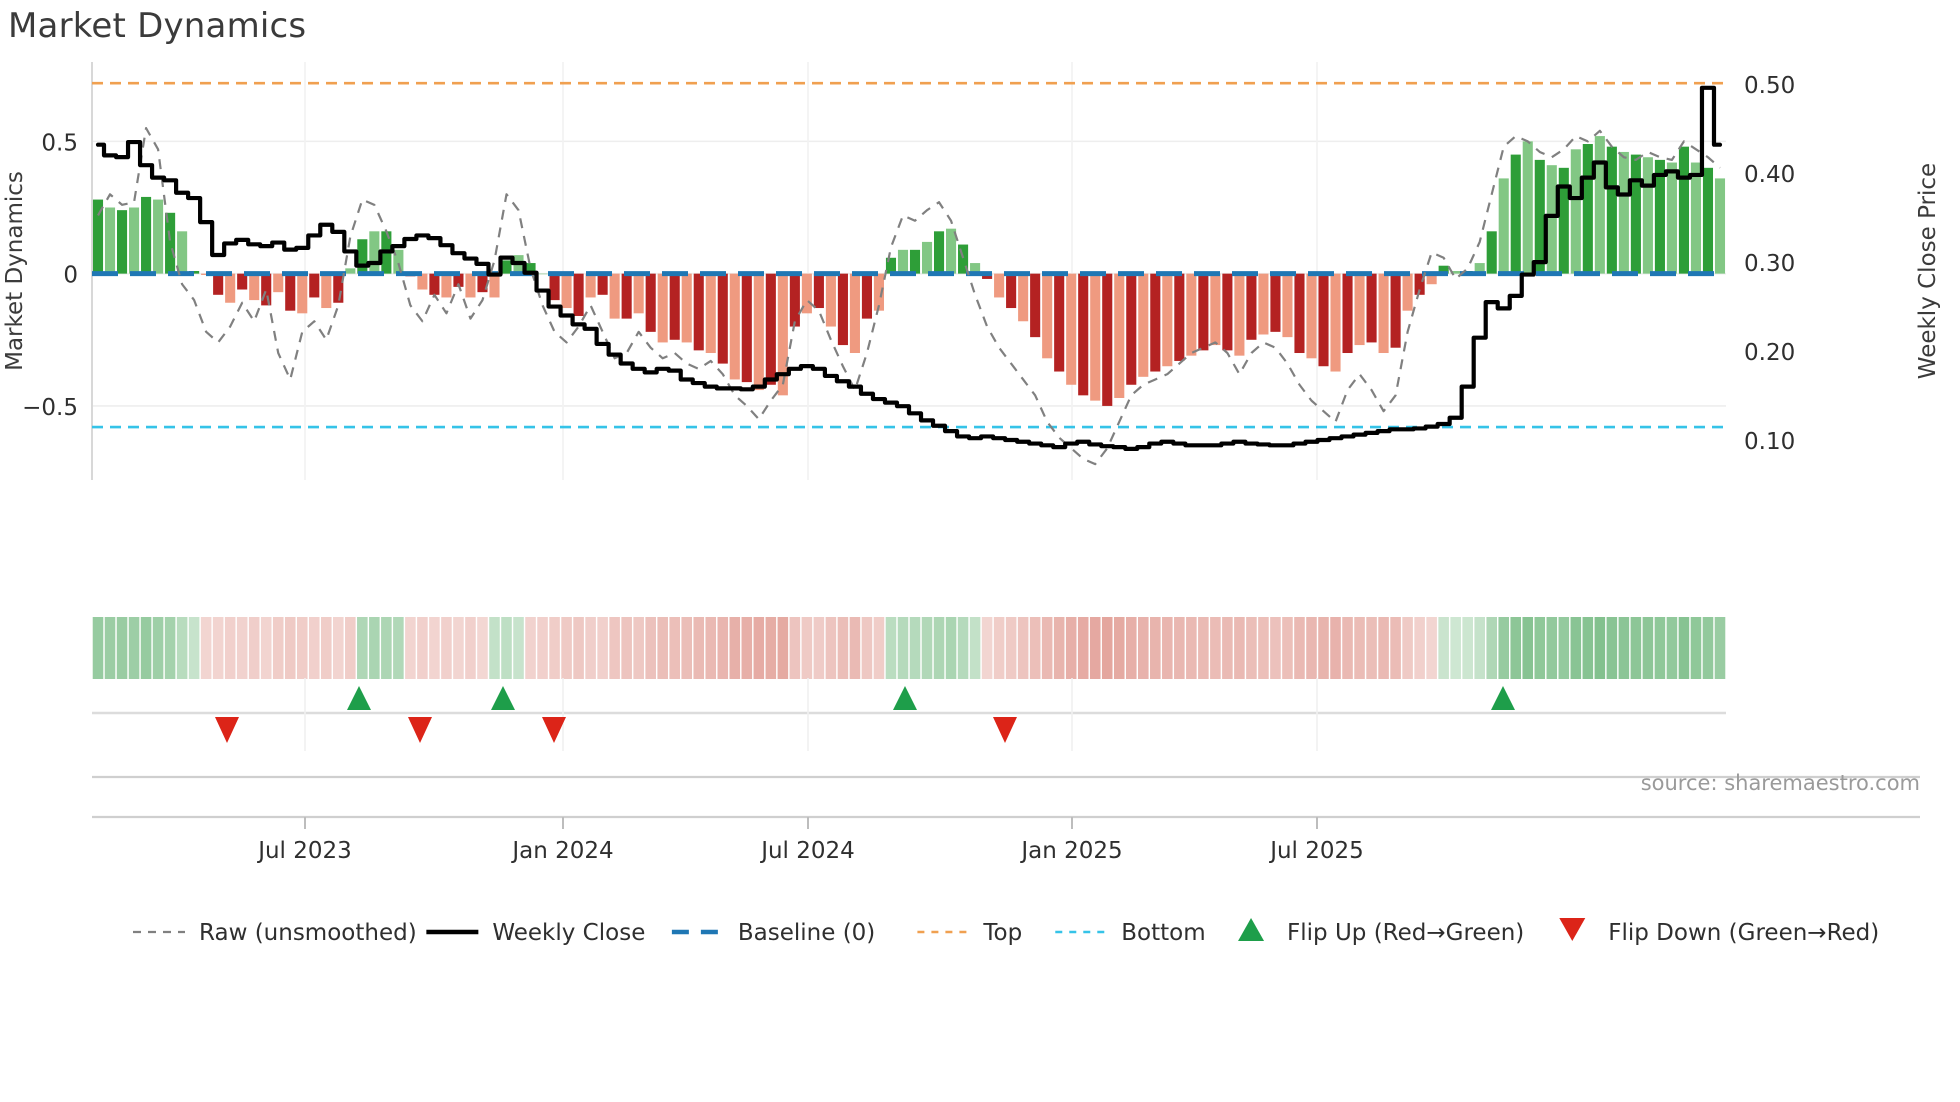  What do you see at coordinates (561, 851) in the screenshot?
I see `x-tick-label: Jan 2024` at bounding box center [561, 851].